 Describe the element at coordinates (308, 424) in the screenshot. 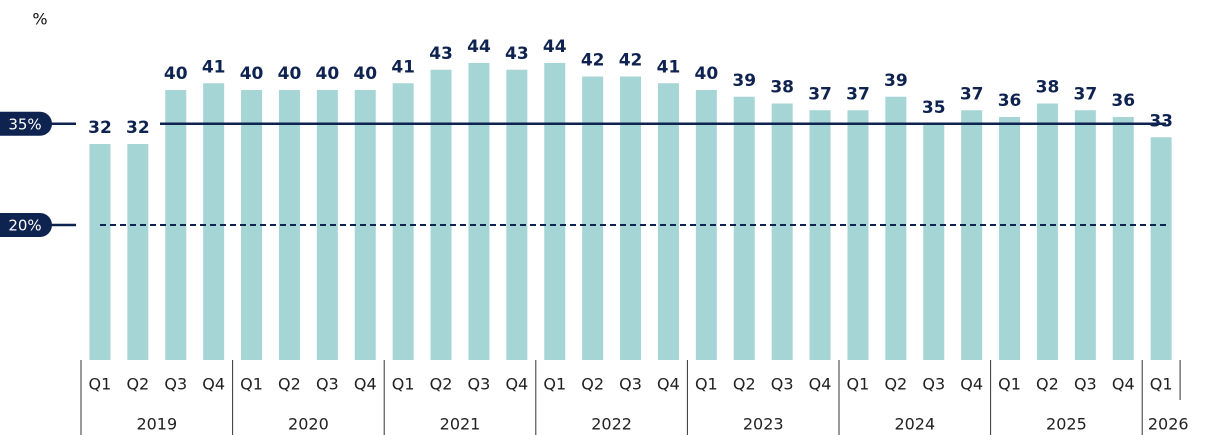

I see `group-label: 2020` at that location.